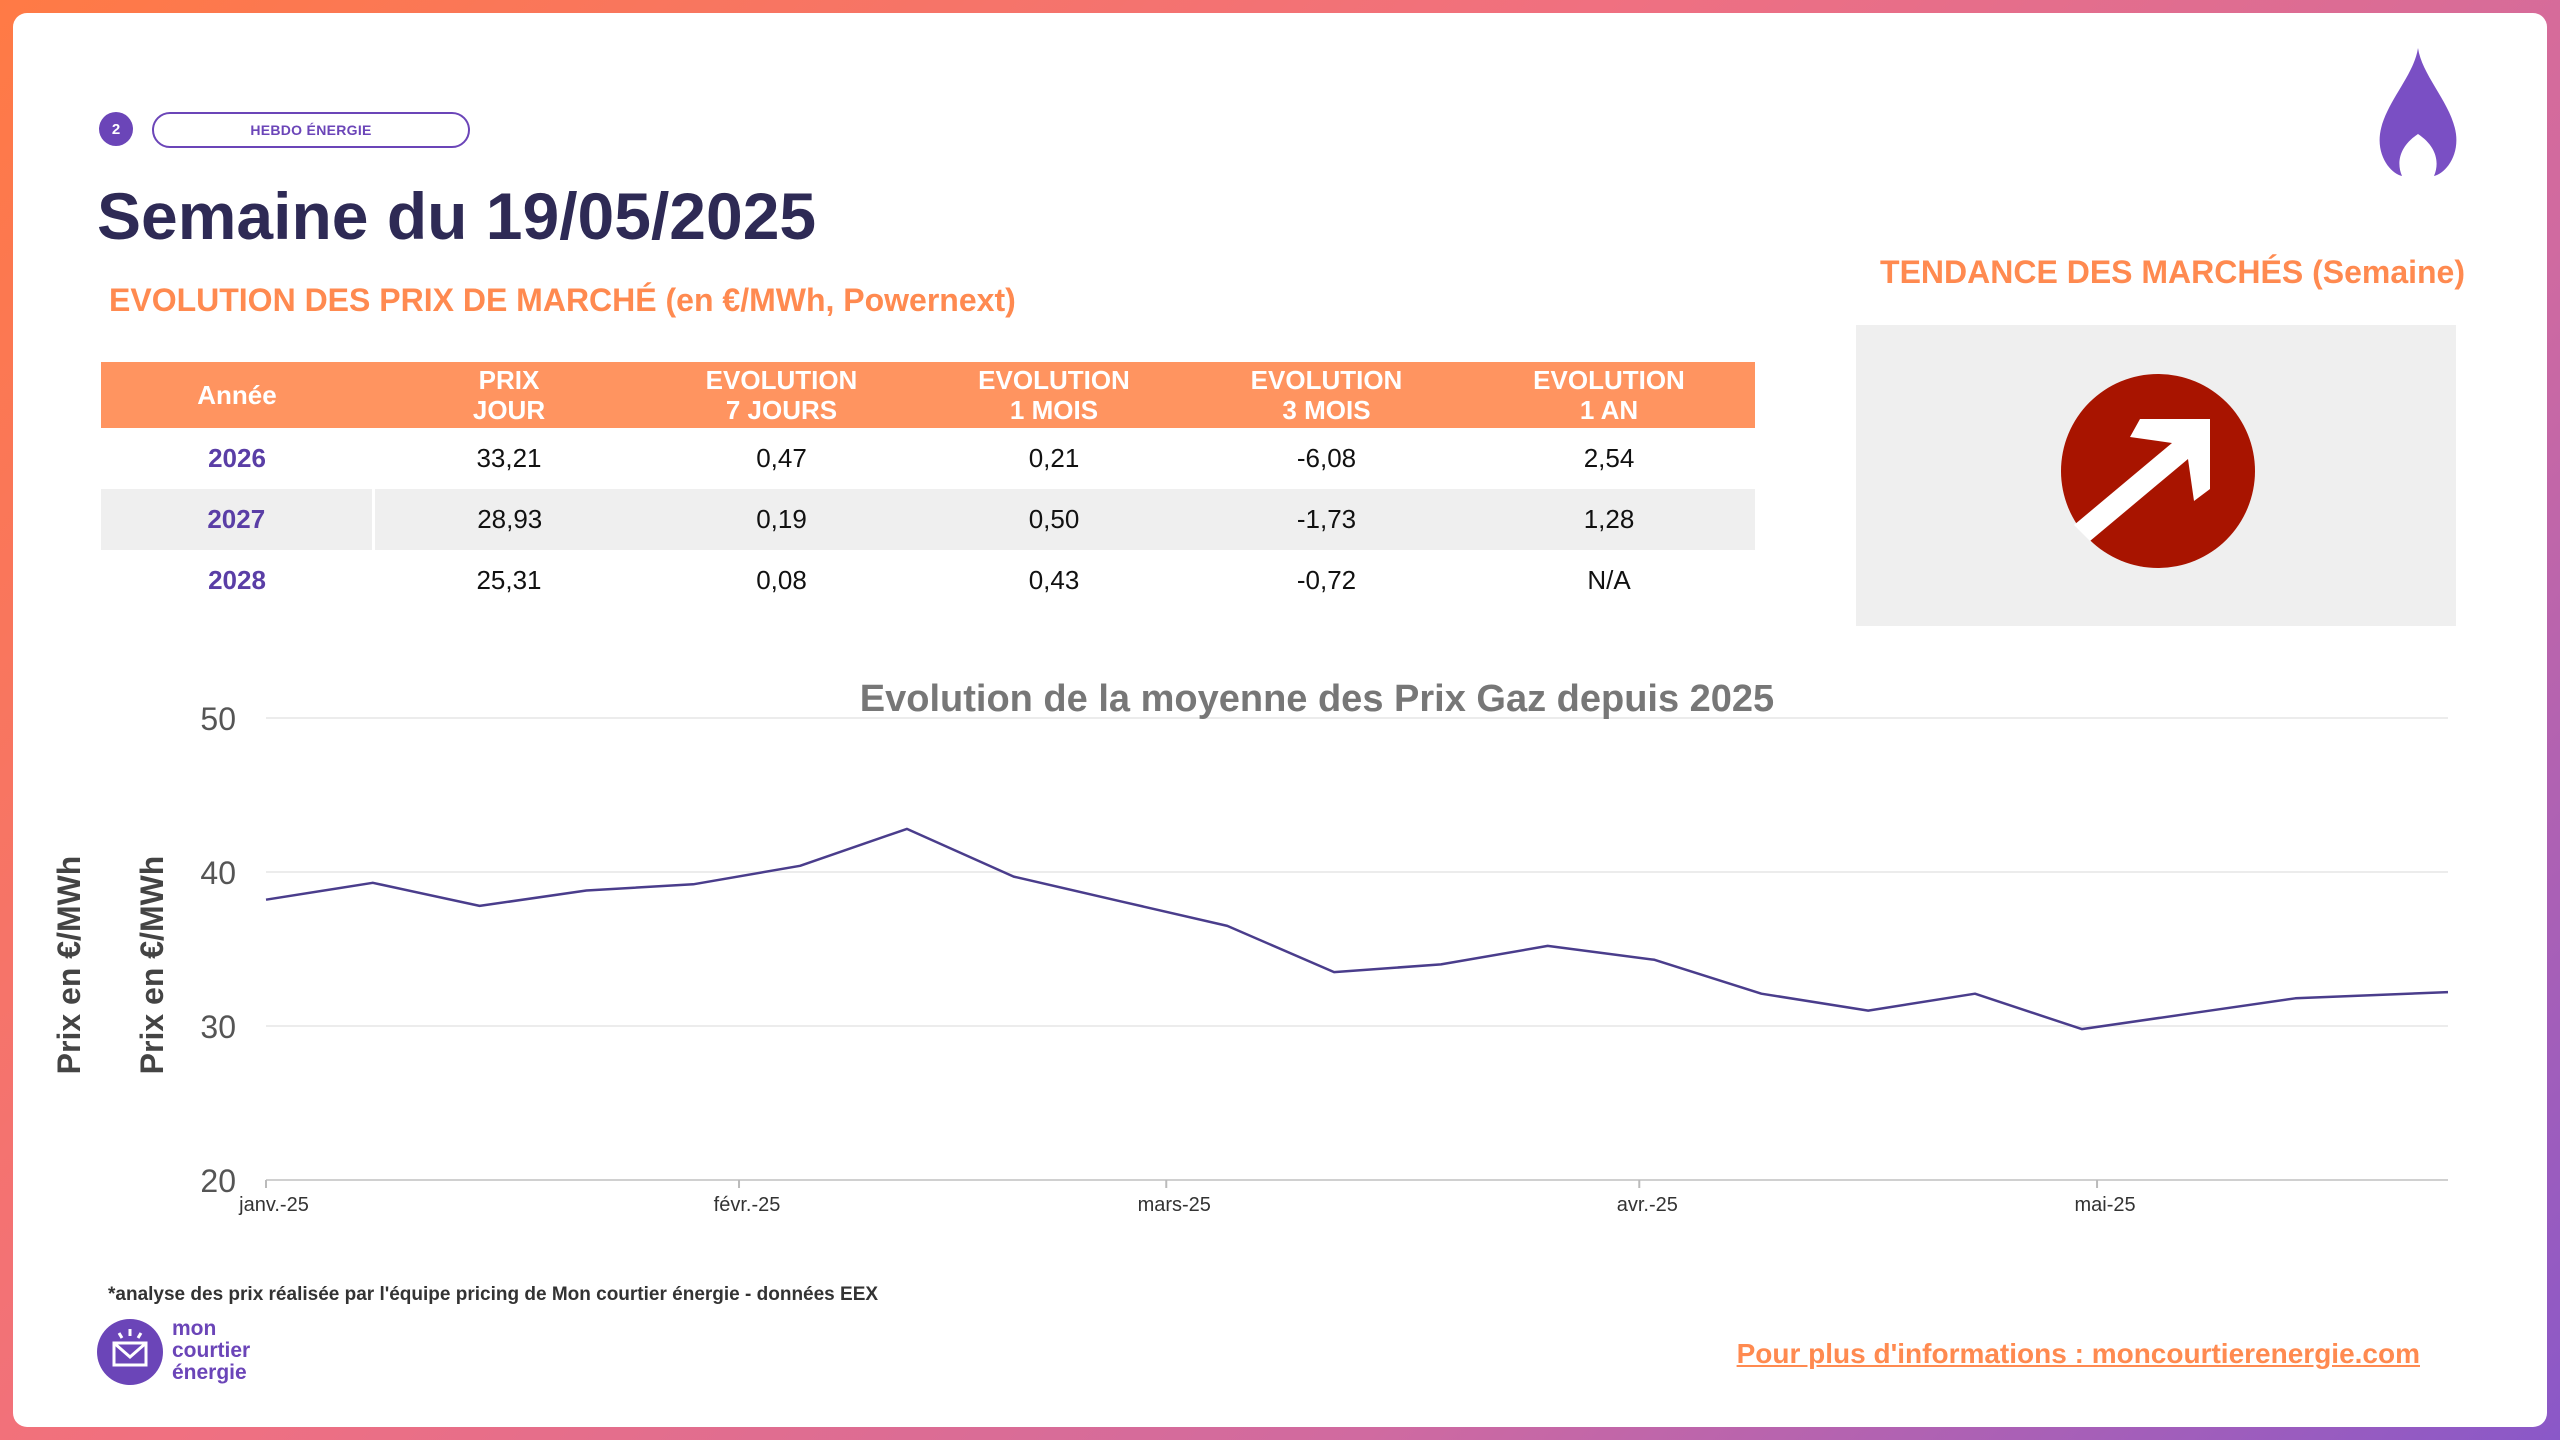 The width and height of the screenshot is (2560, 1440). I want to click on series-line, so click(1357, 929).